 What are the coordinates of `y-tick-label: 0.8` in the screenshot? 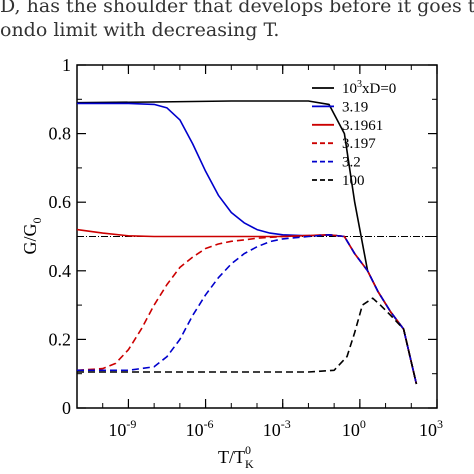 It's located at (60, 134).